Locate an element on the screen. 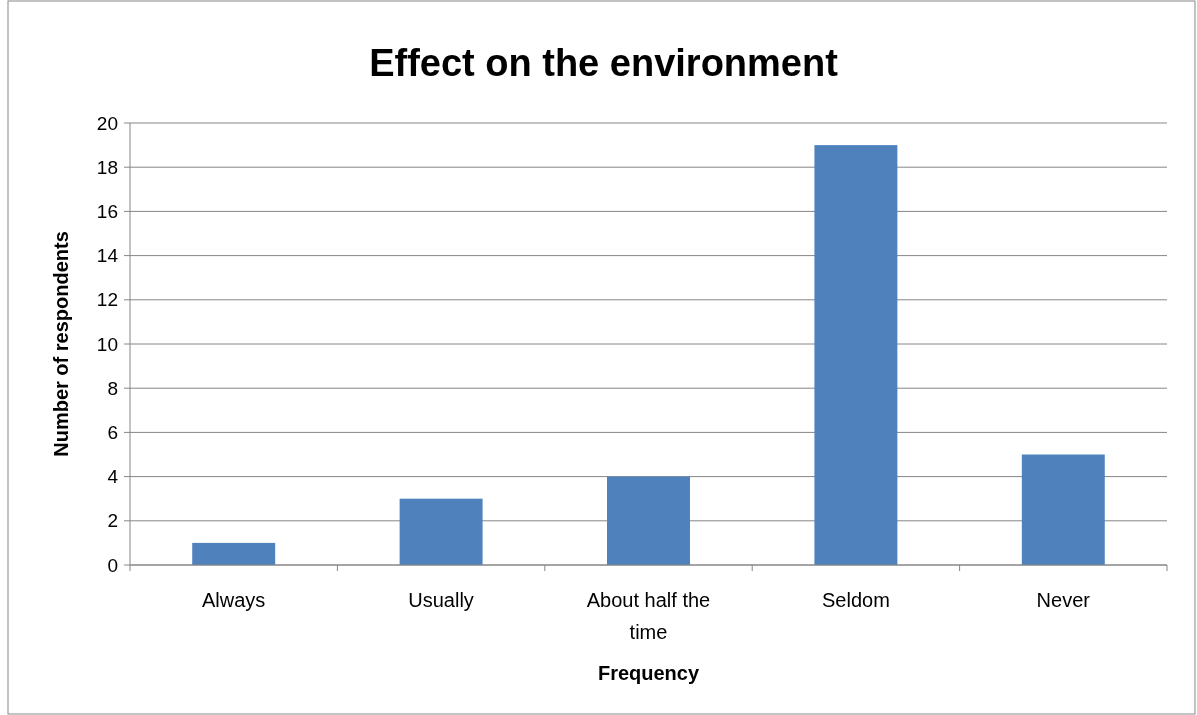  x-tick-label: Always is located at coordinates (234, 600).